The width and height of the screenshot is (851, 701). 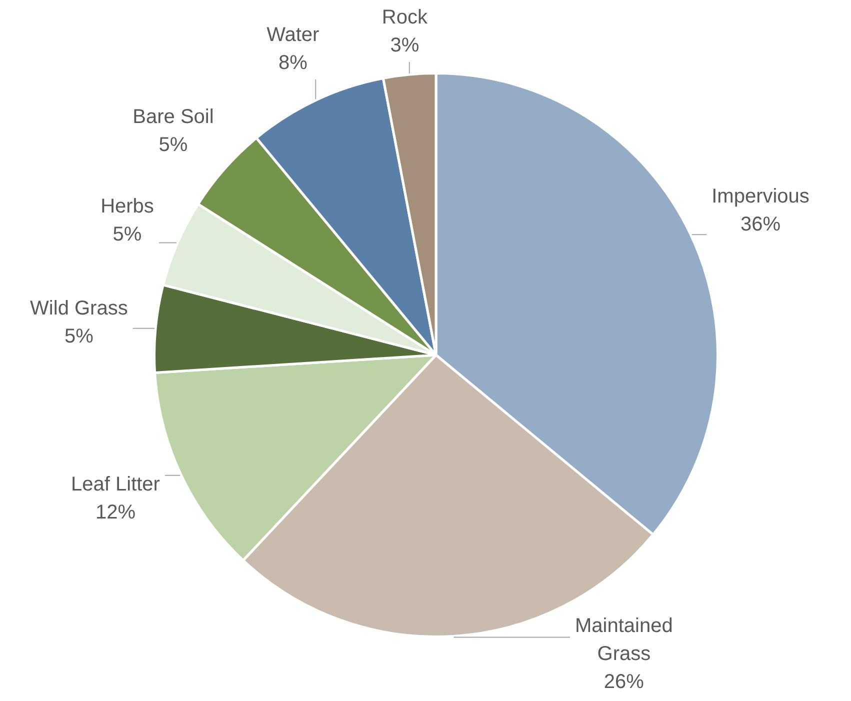 I want to click on slice-label: Herbs, so click(x=127, y=206).